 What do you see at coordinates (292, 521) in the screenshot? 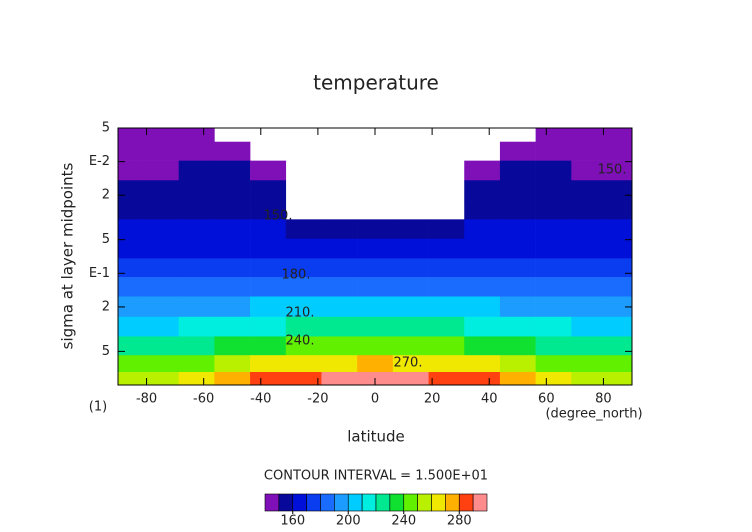
I see `colorbar-label: 160` at bounding box center [292, 521].